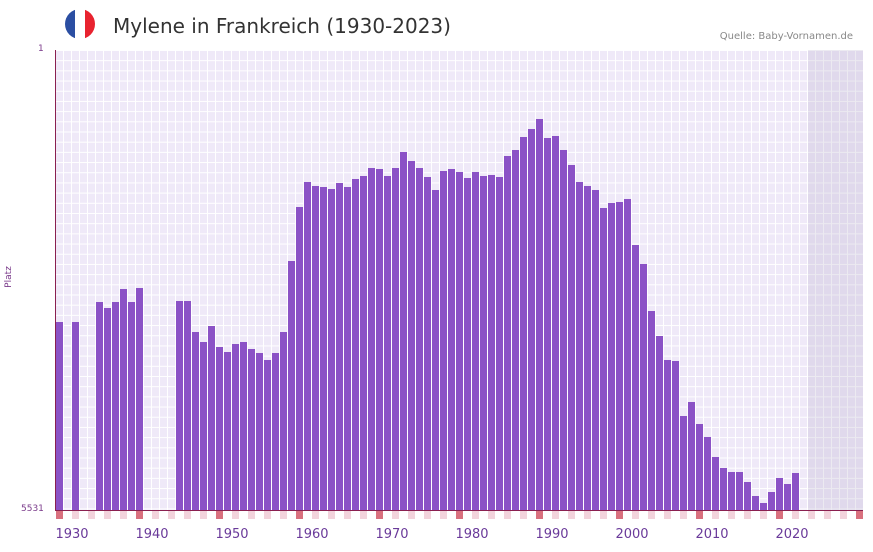  Describe the element at coordinates (75, 416) in the screenshot. I see `bar-1930` at that location.